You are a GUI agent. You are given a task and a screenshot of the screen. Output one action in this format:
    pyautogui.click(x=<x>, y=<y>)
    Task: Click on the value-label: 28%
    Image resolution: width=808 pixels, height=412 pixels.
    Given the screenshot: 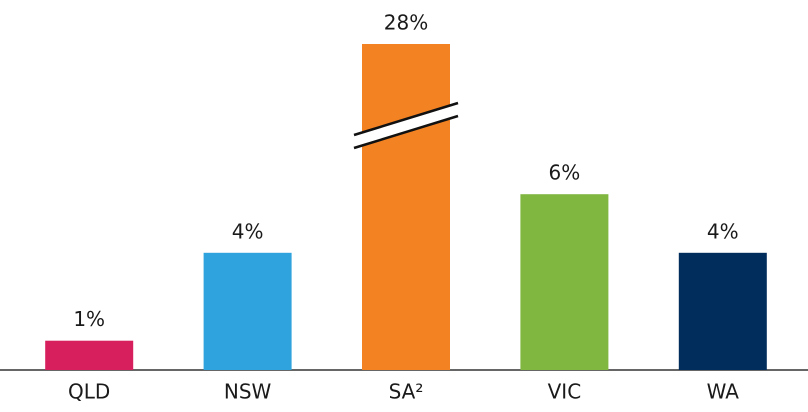 What is the action you would take?
    pyautogui.click(x=406, y=23)
    